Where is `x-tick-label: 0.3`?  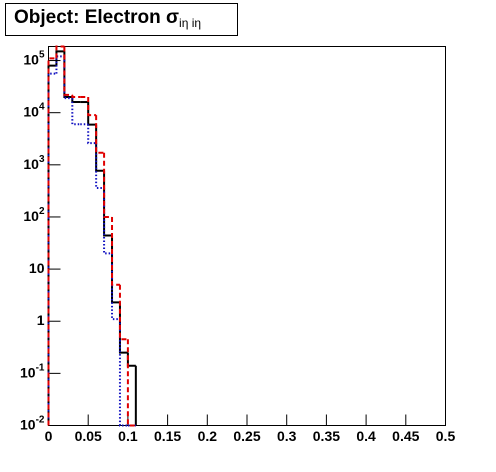
x-tick-label: 0.3 is located at coordinates (287, 436).